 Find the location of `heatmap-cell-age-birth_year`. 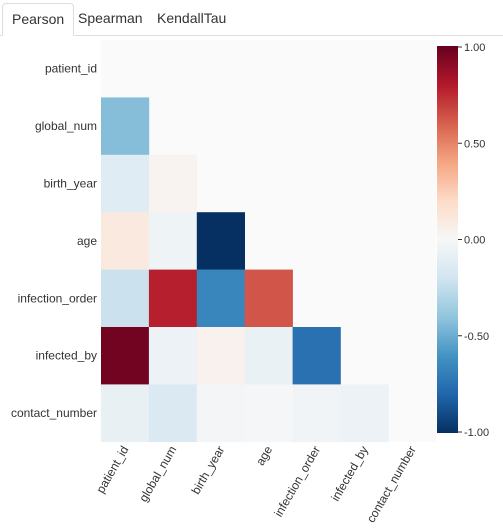

heatmap-cell-age-birth_year is located at coordinates (220, 241).